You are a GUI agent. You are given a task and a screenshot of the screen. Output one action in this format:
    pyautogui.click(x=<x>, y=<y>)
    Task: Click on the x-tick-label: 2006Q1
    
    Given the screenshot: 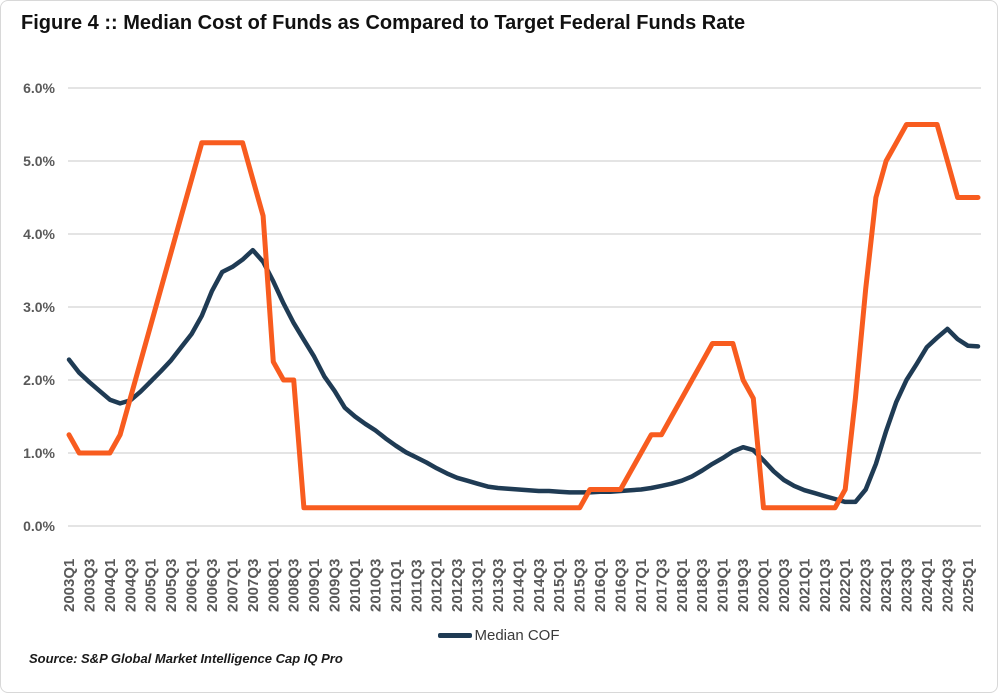 What is the action you would take?
    pyautogui.click(x=192, y=585)
    